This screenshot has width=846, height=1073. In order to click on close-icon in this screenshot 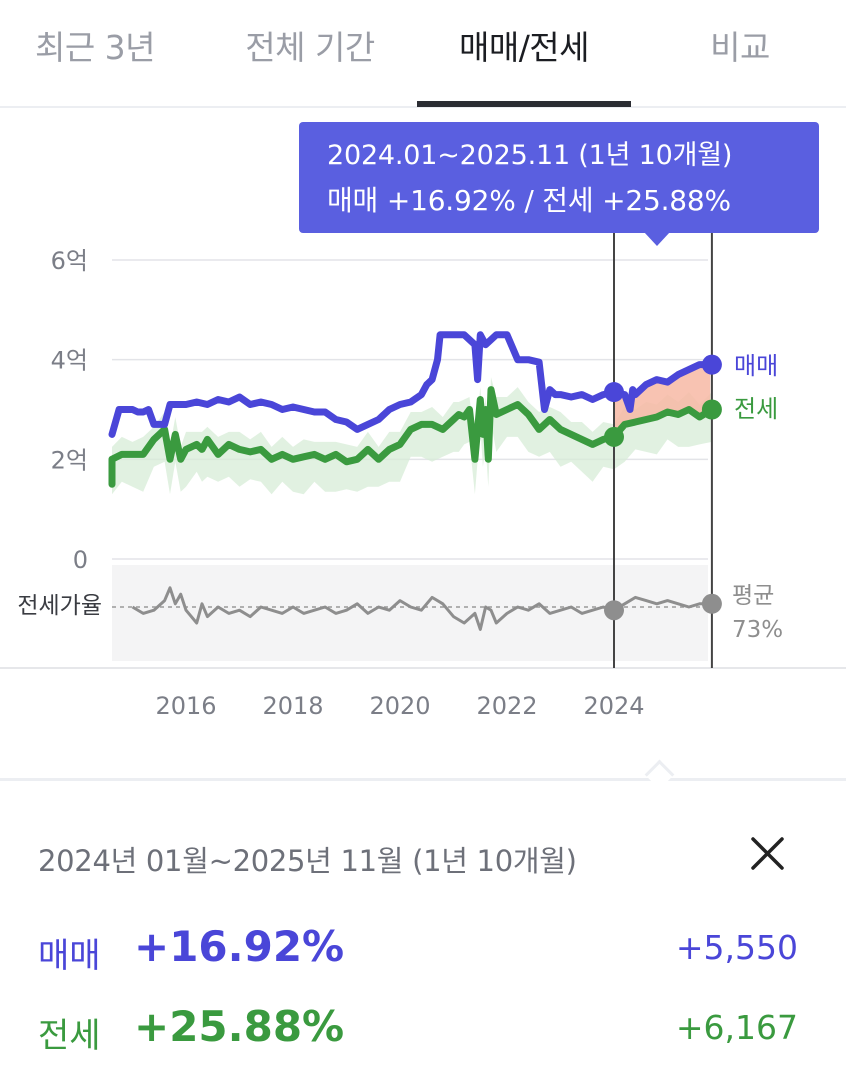, I will do `click(769, 855)`.